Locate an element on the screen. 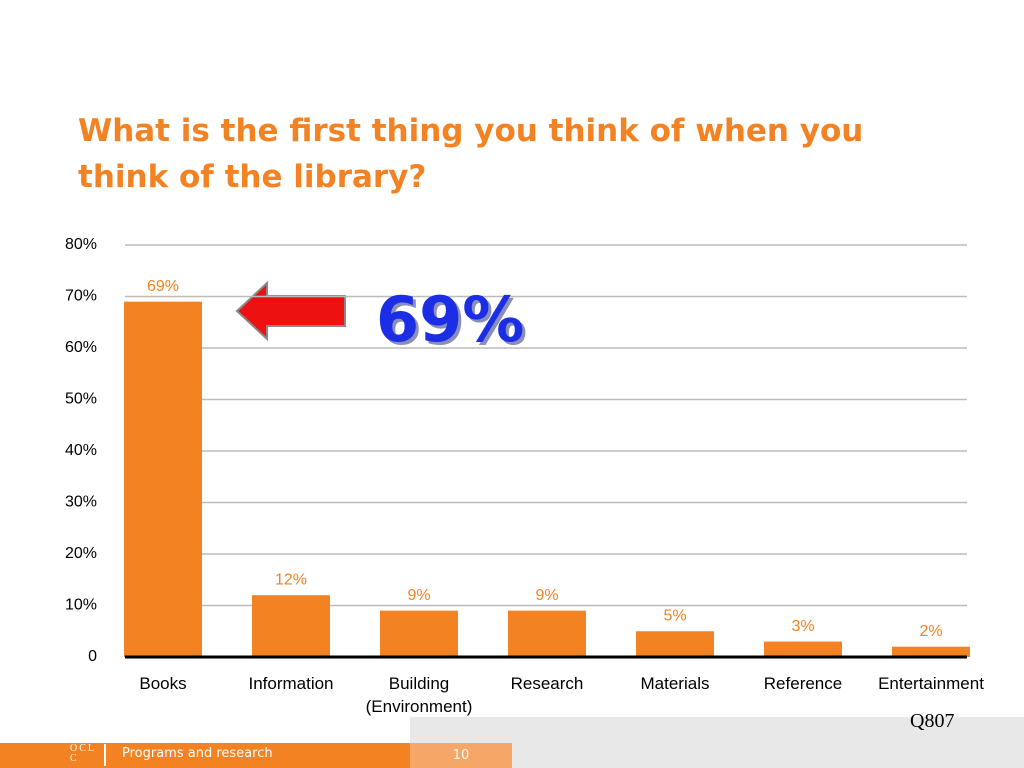 The height and width of the screenshot is (768, 1024). x-tick-label: Research is located at coordinates (547, 683).